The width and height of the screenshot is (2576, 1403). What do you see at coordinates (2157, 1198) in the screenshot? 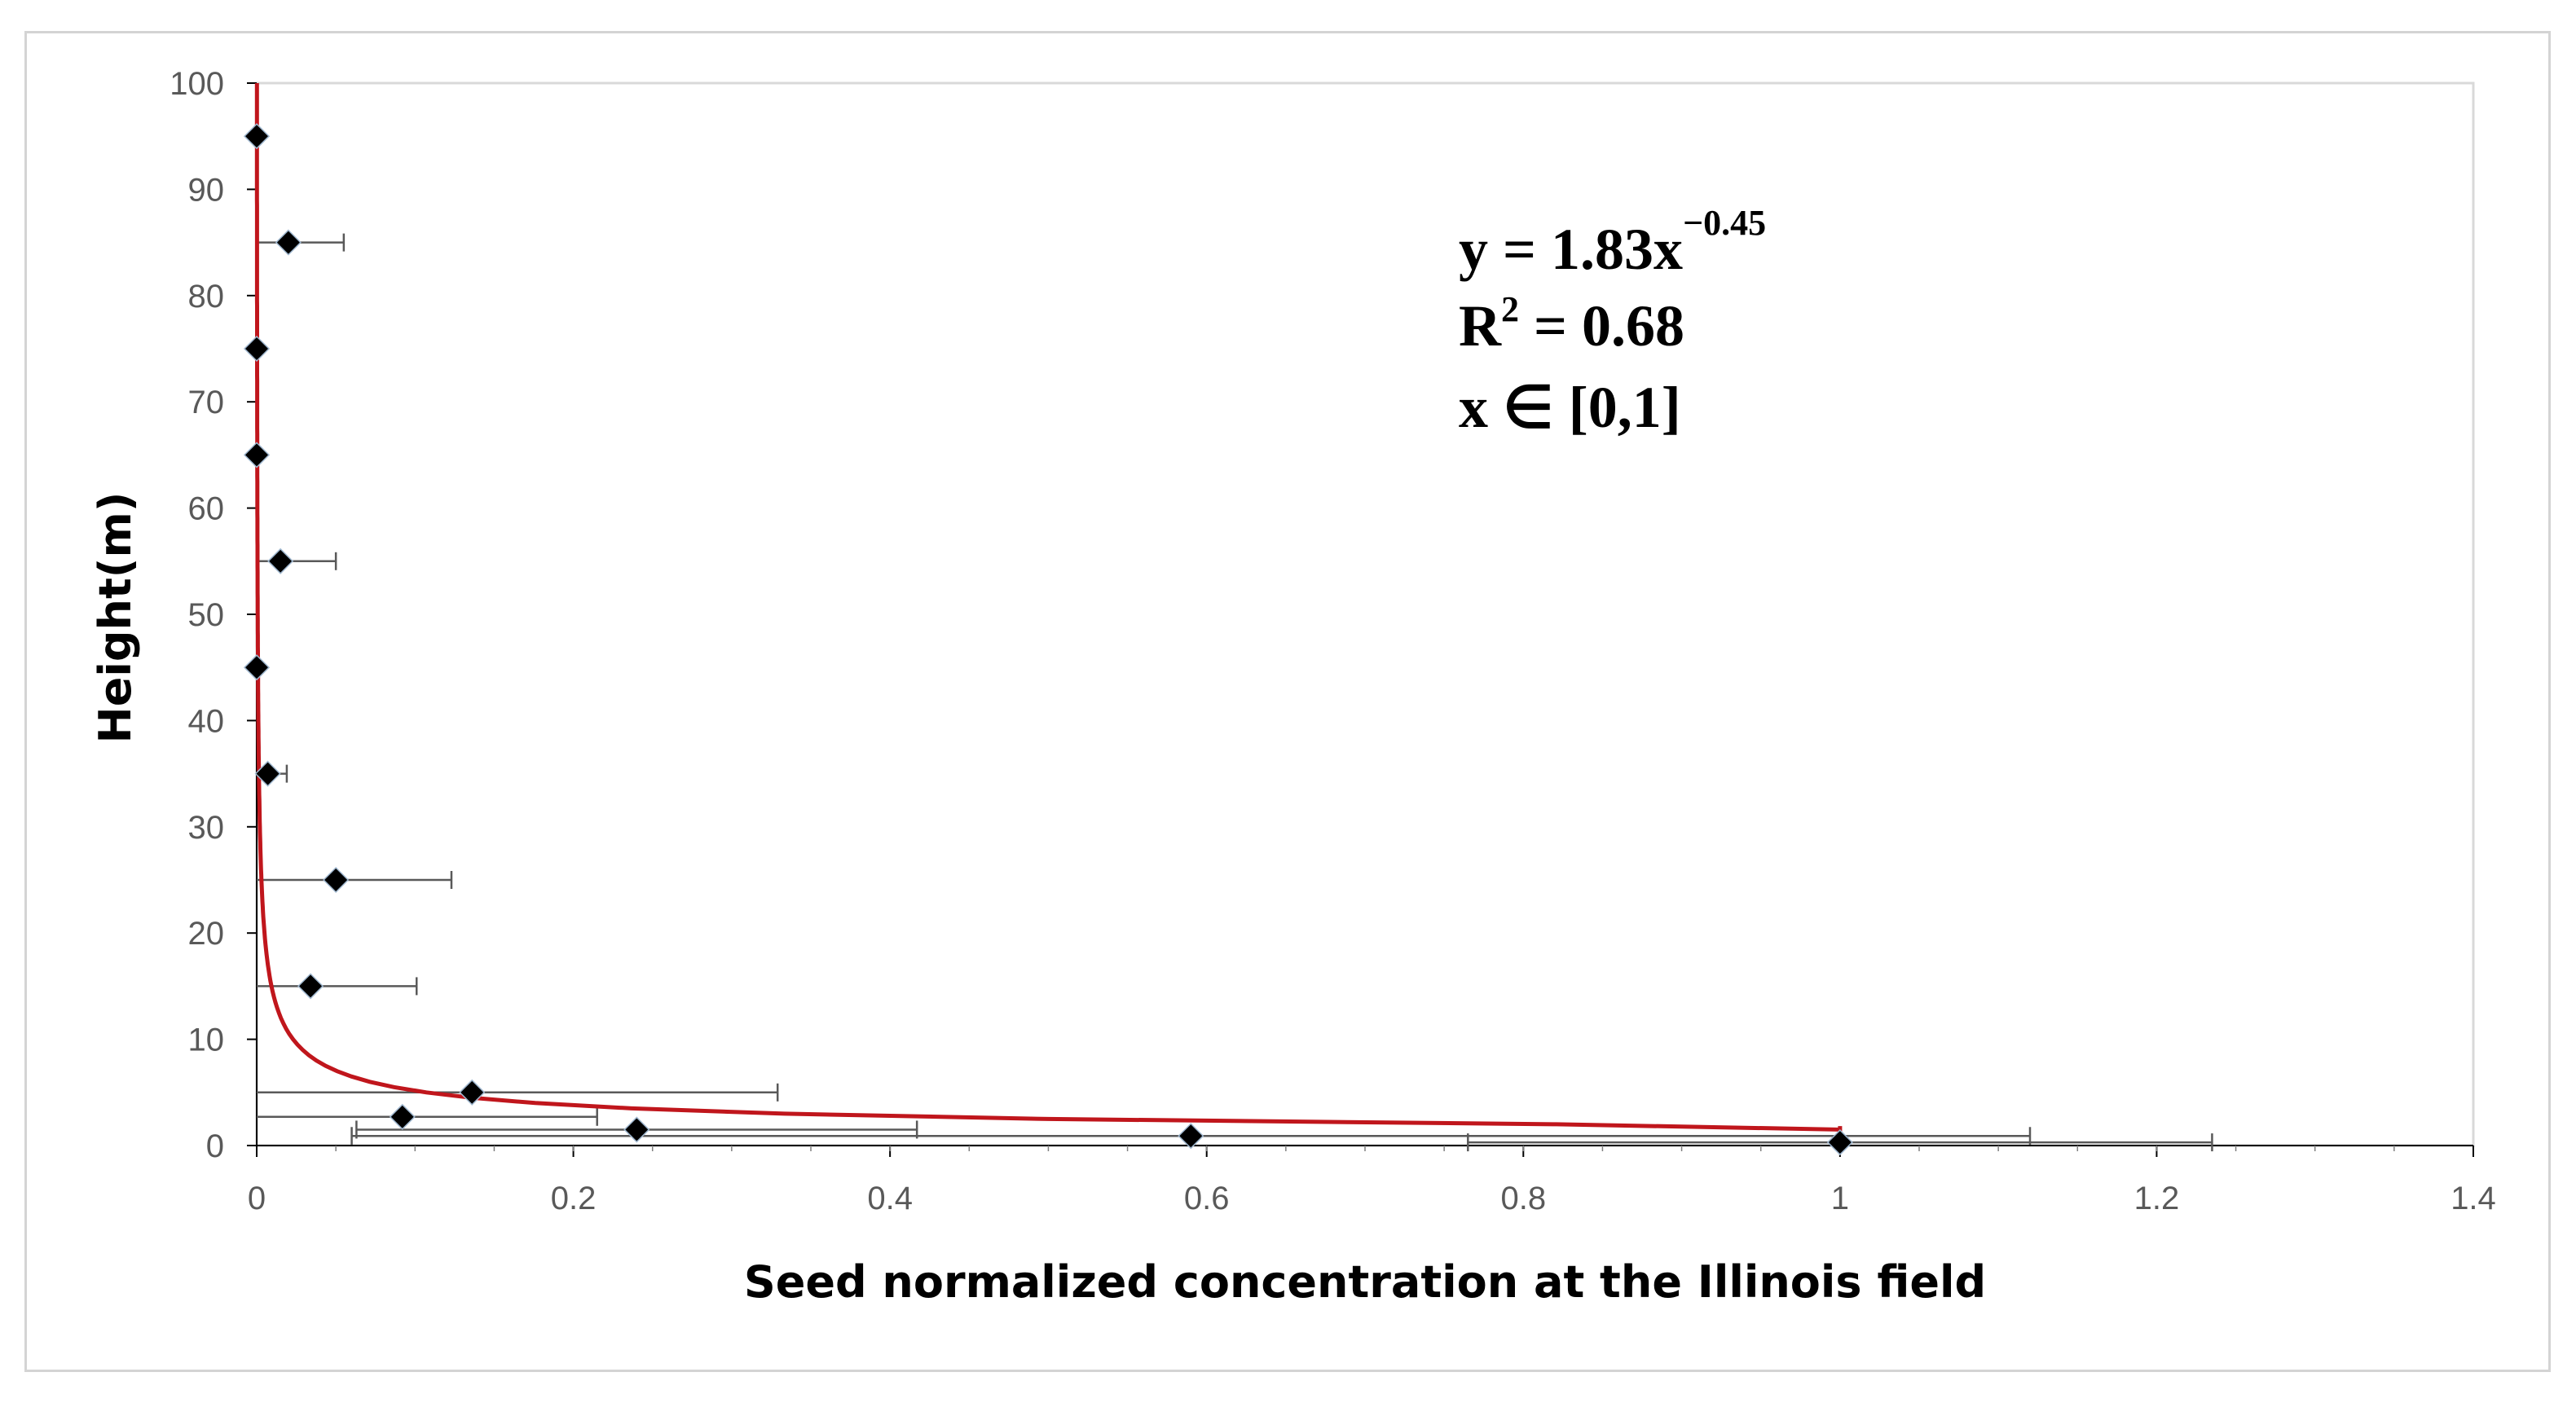
I see `x-tick-label: 1.2` at bounding box center [2157, 1198].